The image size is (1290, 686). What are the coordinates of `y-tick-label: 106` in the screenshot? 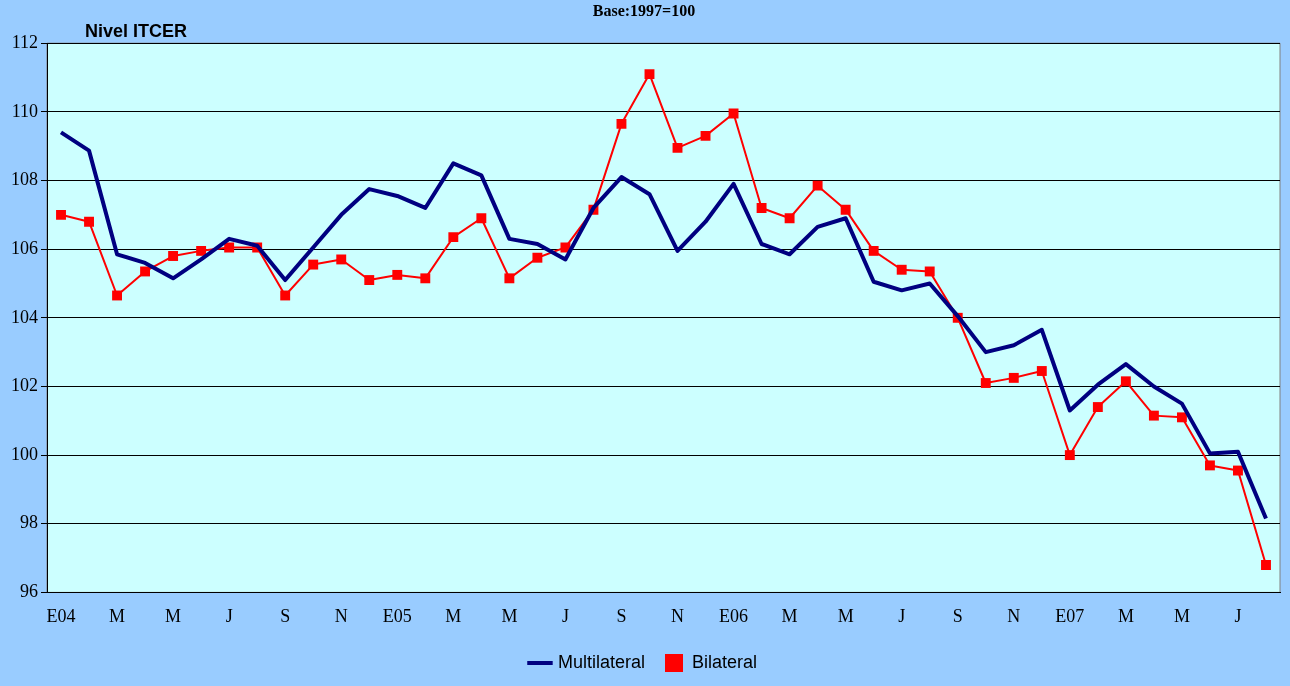 It's located at (24, 247).